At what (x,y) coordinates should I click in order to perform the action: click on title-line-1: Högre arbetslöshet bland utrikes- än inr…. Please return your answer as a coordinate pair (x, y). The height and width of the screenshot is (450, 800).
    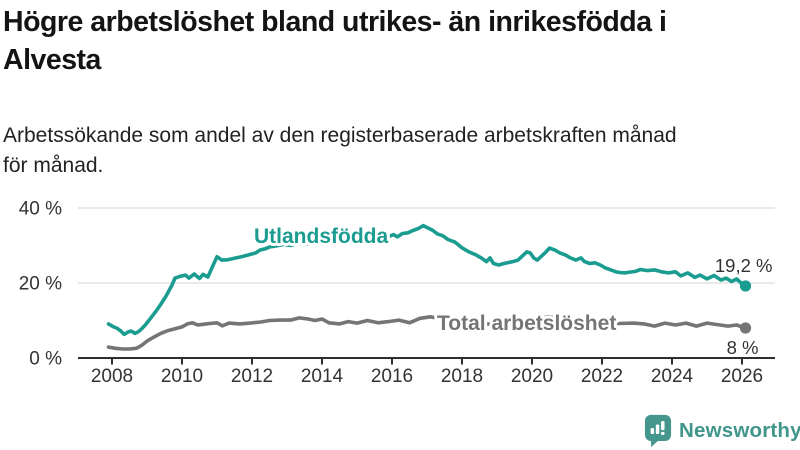
    Looking at the image, I should click on (335, 22).